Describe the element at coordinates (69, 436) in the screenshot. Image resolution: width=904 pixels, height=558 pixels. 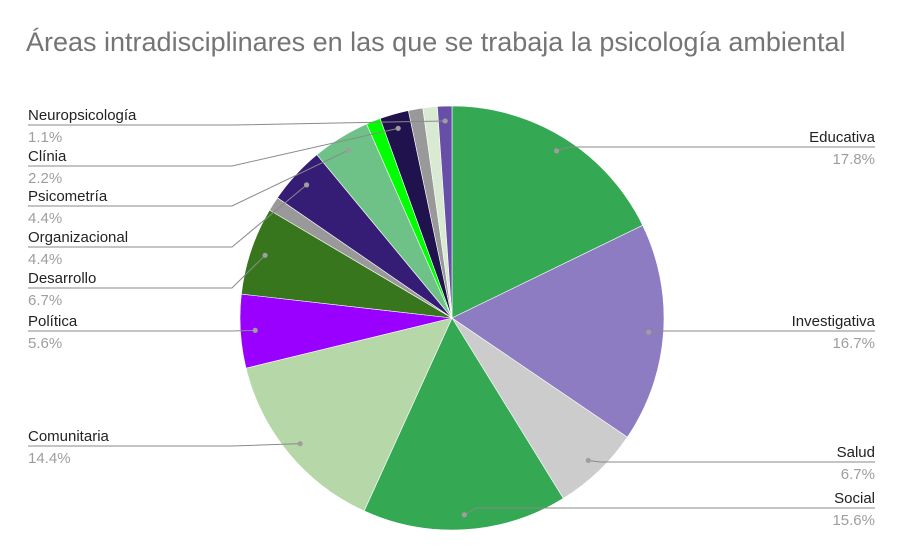
I see `slice-label: Comunitaria` at that location.